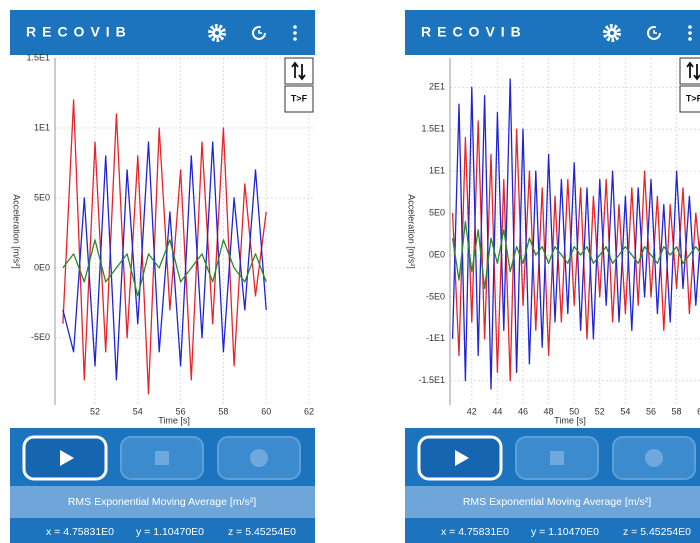 The width and height of the screenshot is (700, 543). What do you see at coordinates (497, 411) in the screenshot?
I see `x-tick-label: 44` at bounding box center [497, 411].